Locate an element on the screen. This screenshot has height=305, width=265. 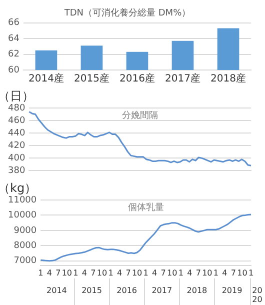
chart-title: 分娩間隔 is located at coordinates (140, 115).